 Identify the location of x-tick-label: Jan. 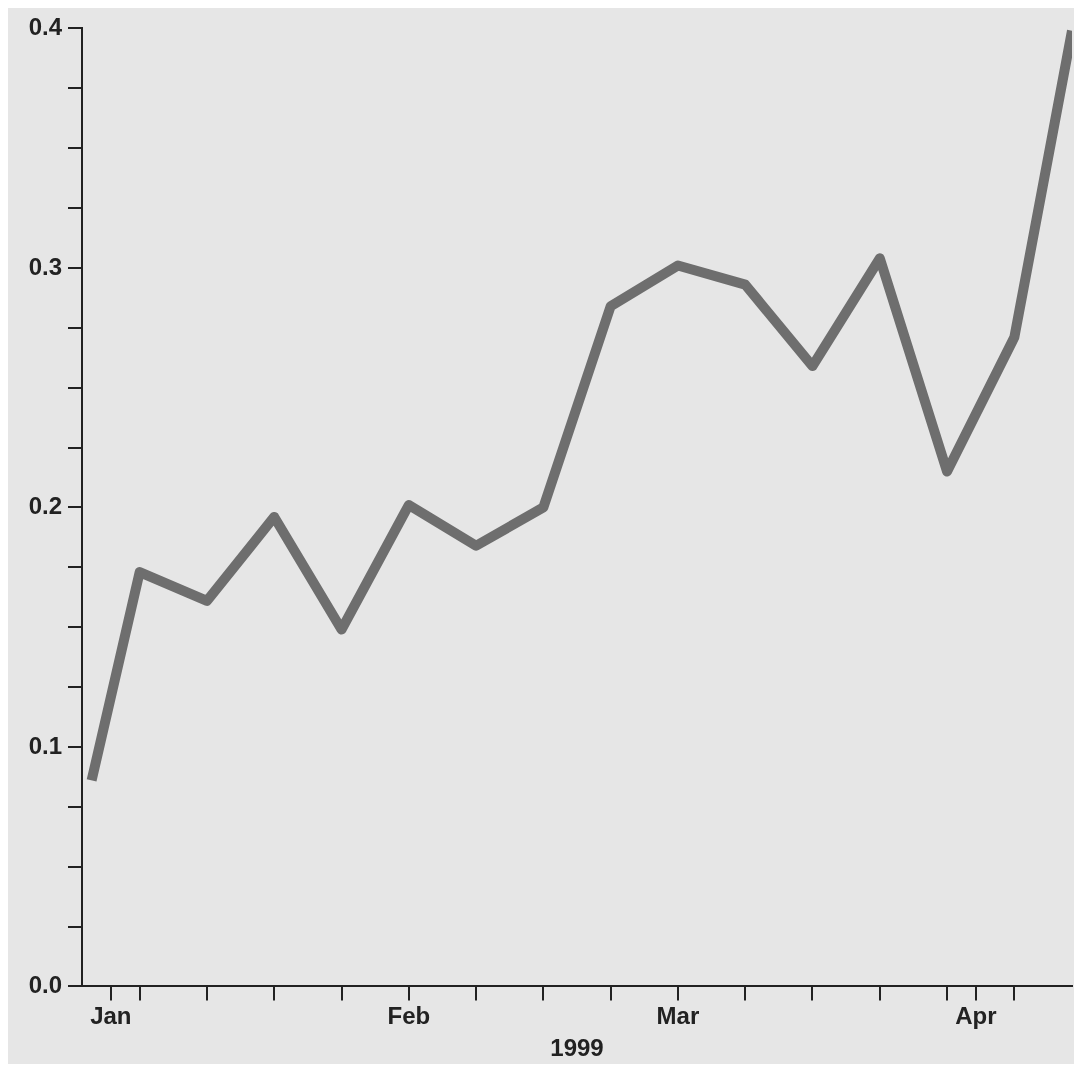
(111, 1016).